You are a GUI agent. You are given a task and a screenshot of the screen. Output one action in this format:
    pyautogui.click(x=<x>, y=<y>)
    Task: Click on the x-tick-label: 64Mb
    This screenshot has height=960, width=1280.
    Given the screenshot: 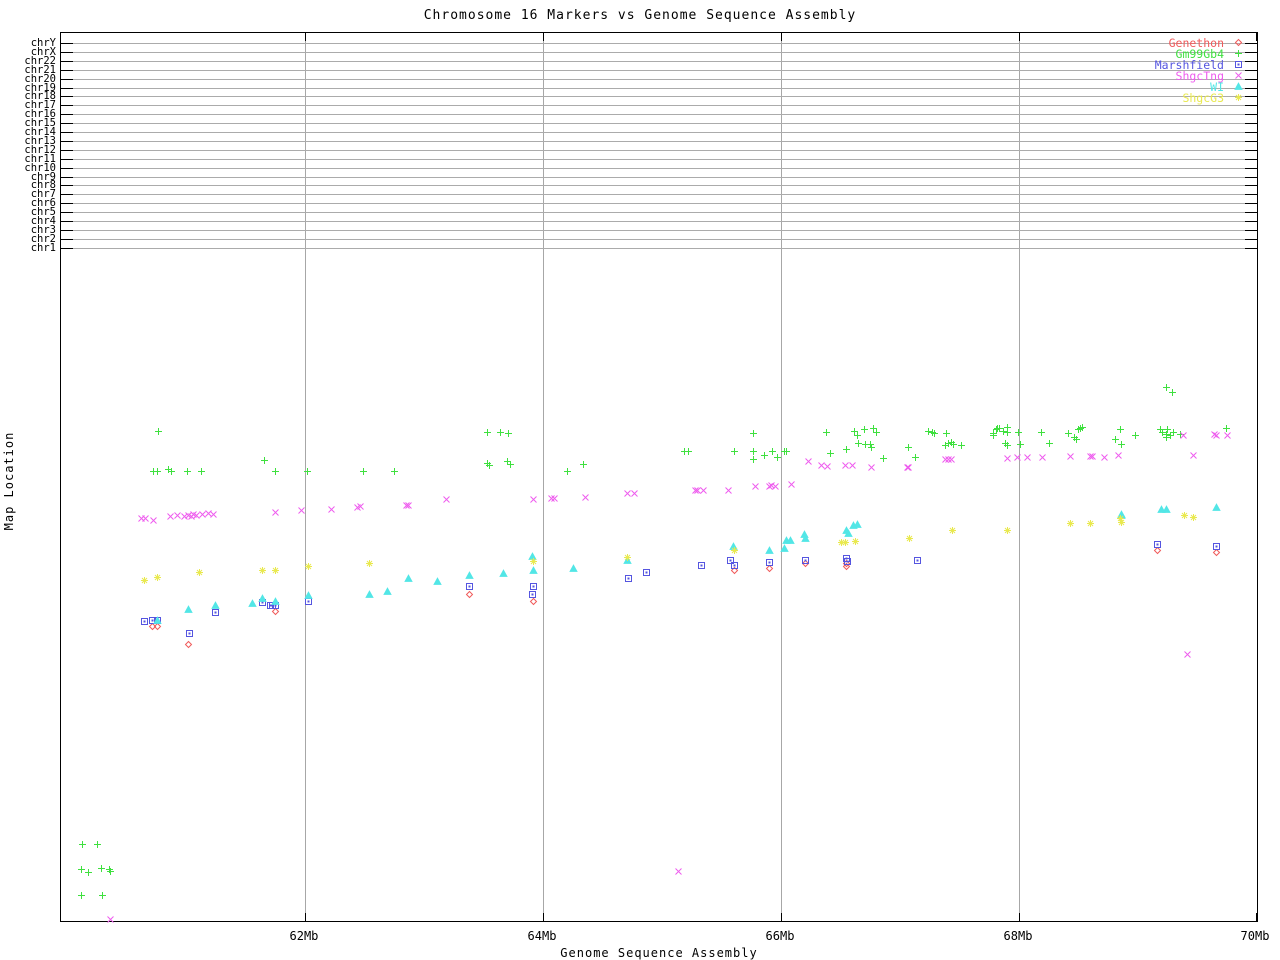 What is the action you would take?
    pyautogui.click(x=542, y=936)
    